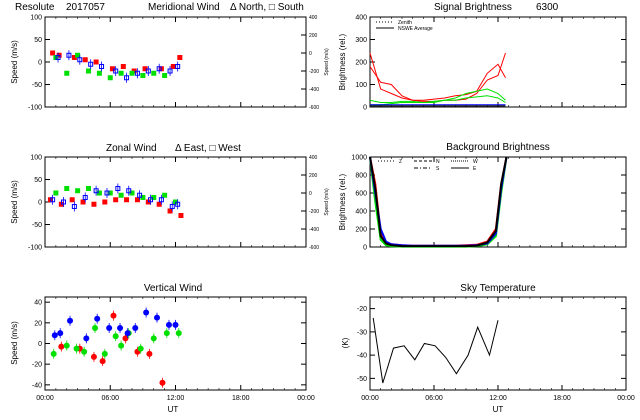  Describe the element at coordinates (362, 356) in the screenshot. I see `skytemp-ytick-label: -40` at that location.